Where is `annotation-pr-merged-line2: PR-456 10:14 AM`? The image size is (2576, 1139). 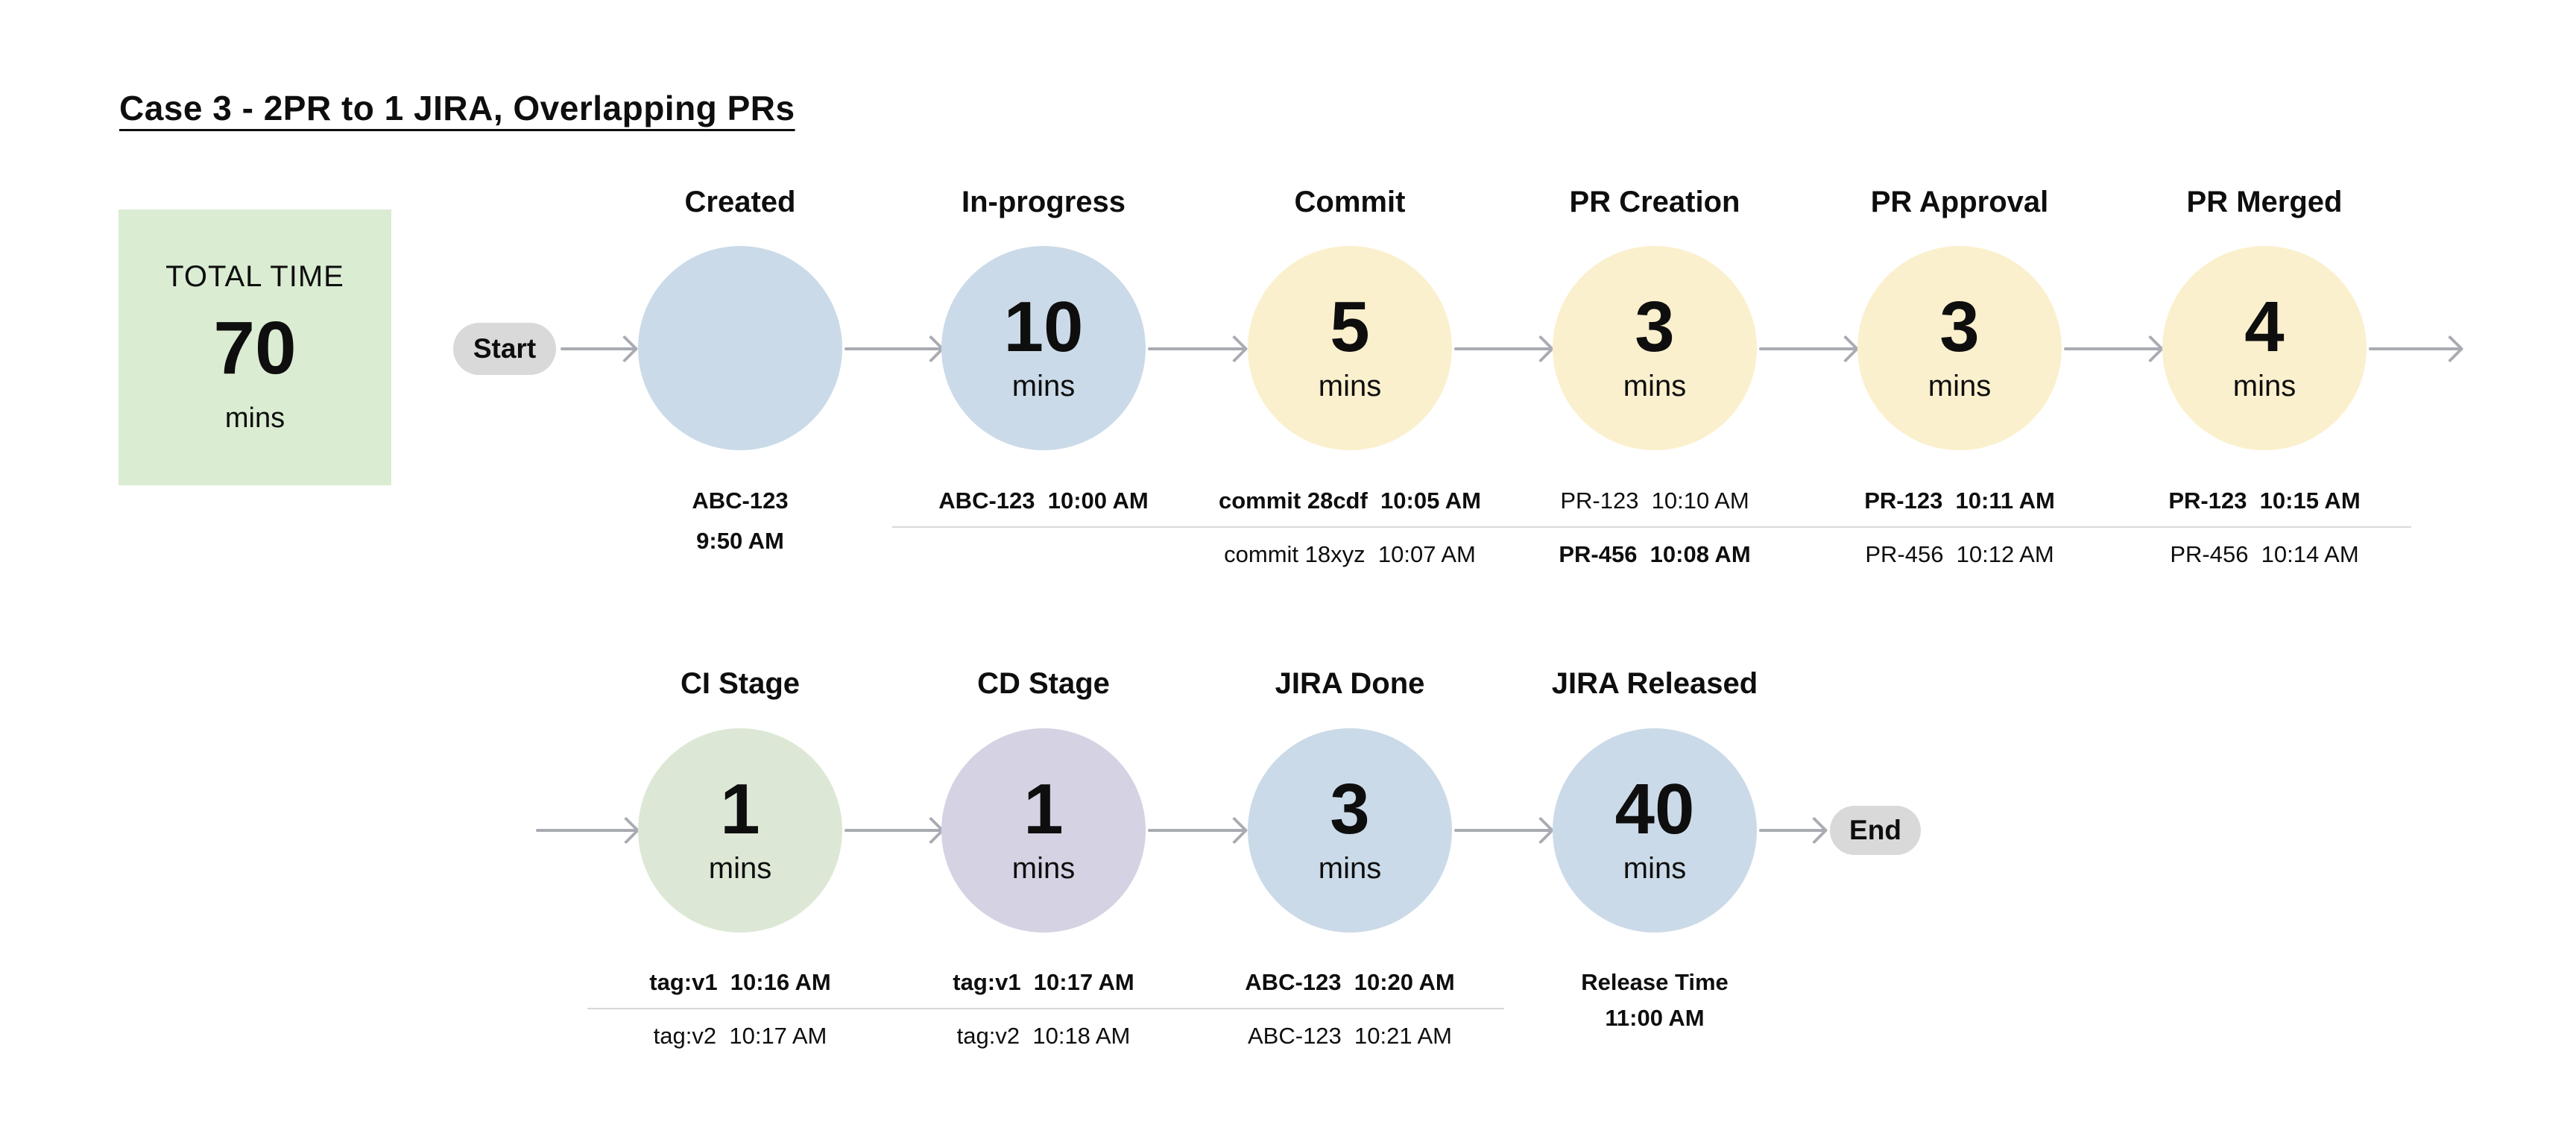 annotation-pr-merged-line2: PR-456 10:14 AM is located at coordinates (2264, 554).